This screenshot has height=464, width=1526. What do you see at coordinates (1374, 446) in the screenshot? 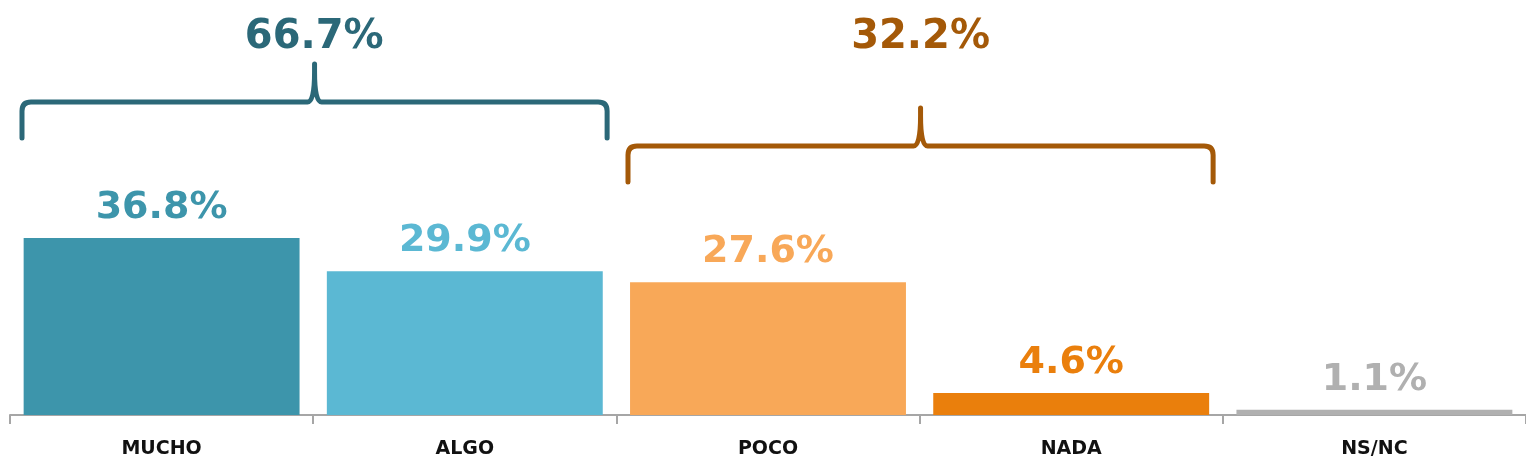
I see `x-tick-label: NS/NC` at bounding box center [1374, 446].